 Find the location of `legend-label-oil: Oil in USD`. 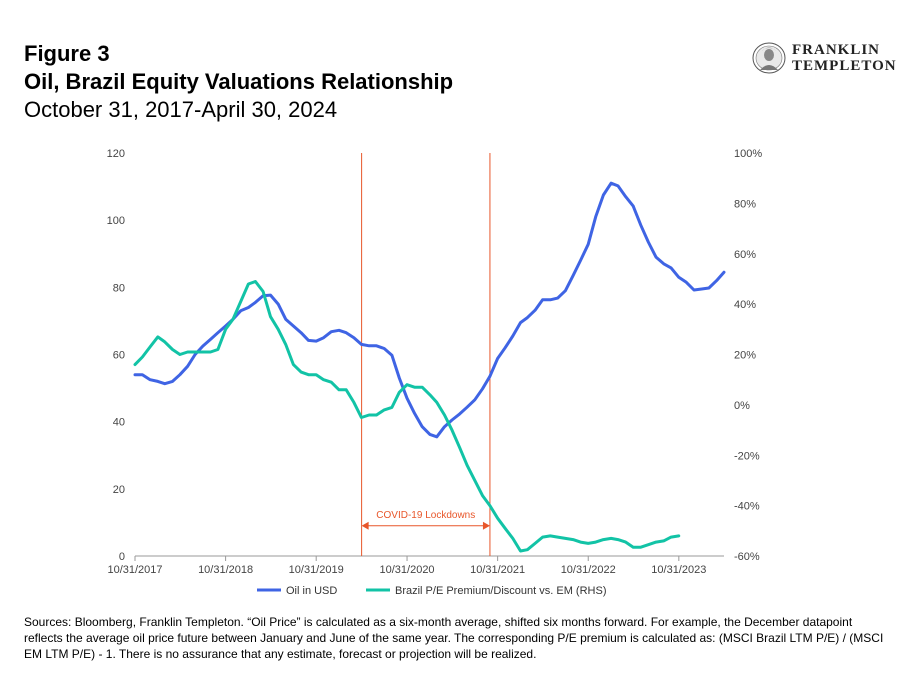

legend-label-oil: Oil in USD is located at coordinates (311, 591).